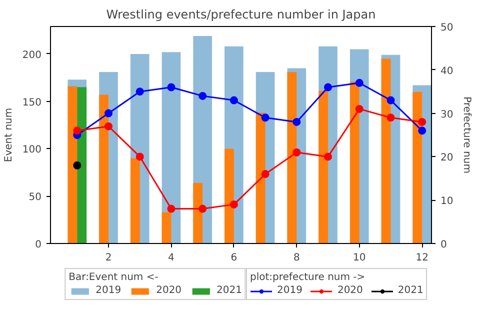  What do you see at coordinates (359, 258) in the screenshot?
I see `x-tick-label: 10` at bounding box center [359, 258].